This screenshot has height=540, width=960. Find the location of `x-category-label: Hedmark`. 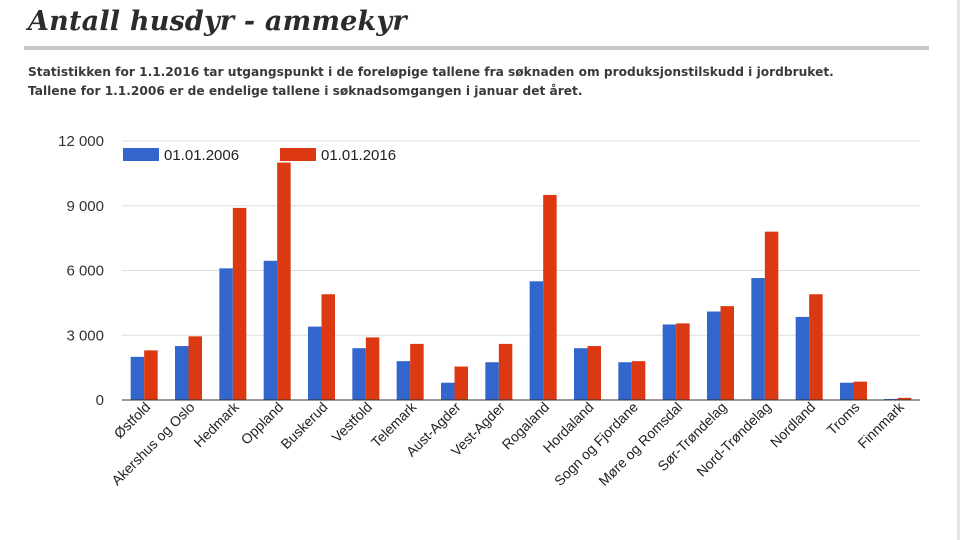

x-category-label: Hedmark is located at coordinates (216, 424).